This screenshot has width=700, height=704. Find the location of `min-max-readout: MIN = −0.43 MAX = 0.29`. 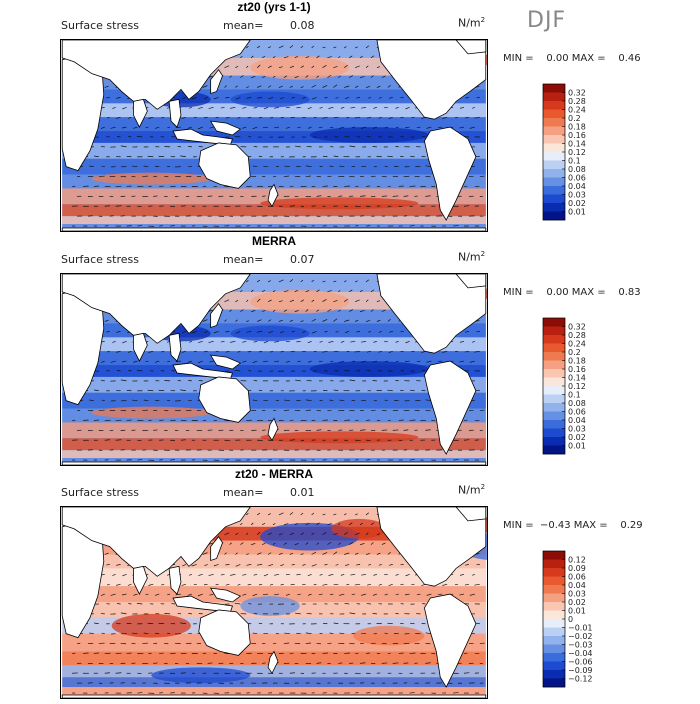

min-max-readout: MIN = −0.43 MAX = 0.29 is located at coordinates (573, 525).